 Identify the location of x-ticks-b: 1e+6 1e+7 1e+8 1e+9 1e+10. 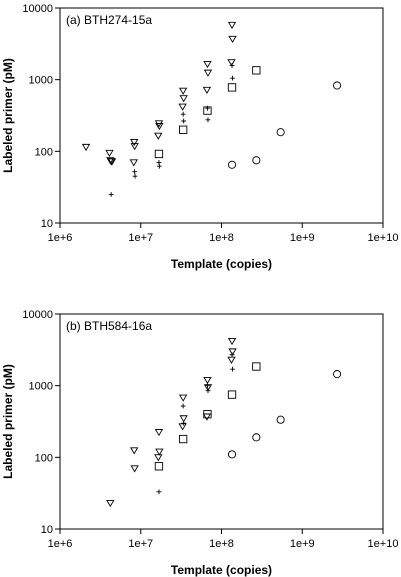
(223, 539).